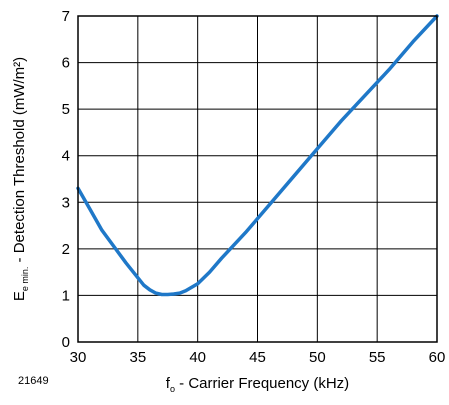  What do you see at coordinates (66, 156) in the screenshot?
I see `y-tick-label: 4` at bounding box center [66, 156].